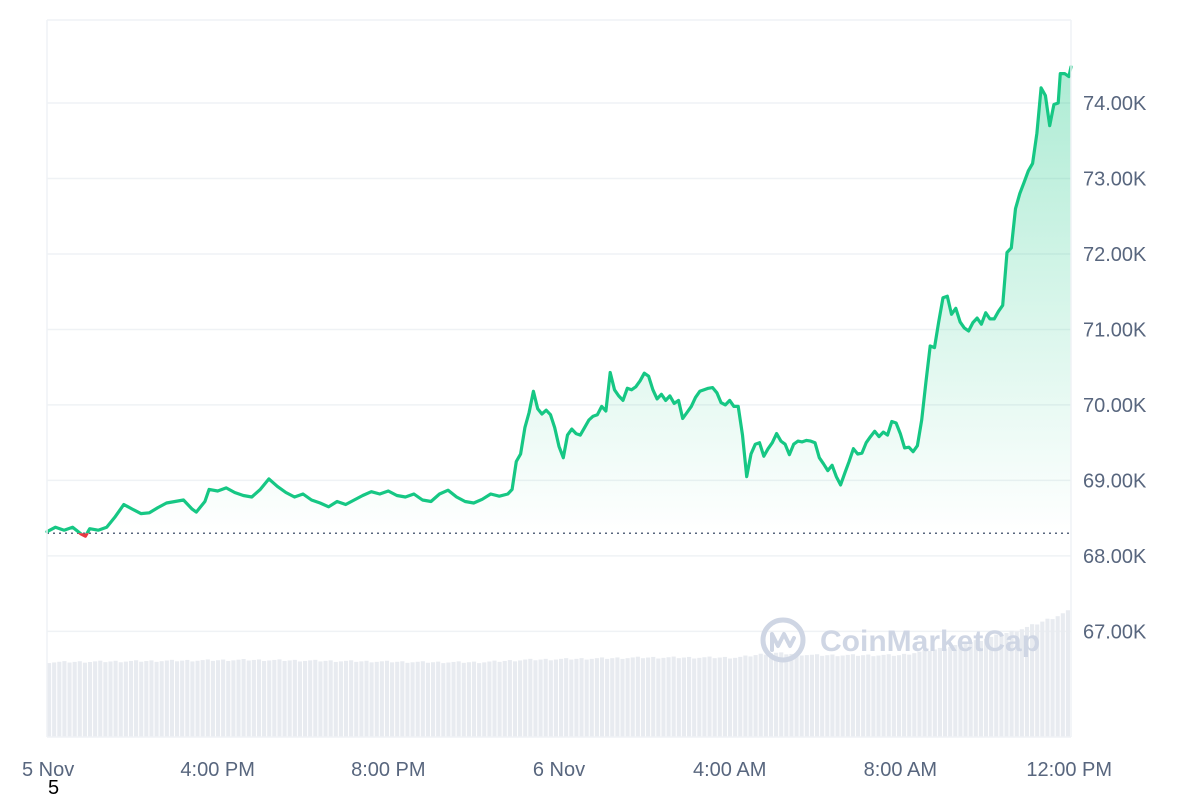 The width and height of the screenshot is (1200, 805). What do you see at coordinates (783, 640) in the screenshot?
I see `coinmarketcap-logo-icon` at bounding box center [783, 640].